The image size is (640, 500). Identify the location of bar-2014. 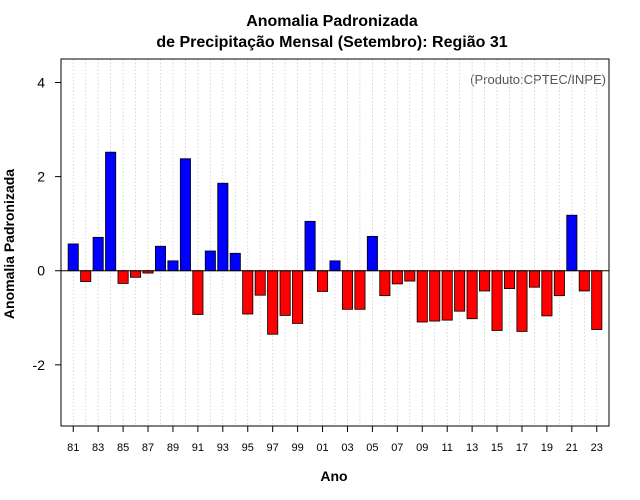
(485, 281).